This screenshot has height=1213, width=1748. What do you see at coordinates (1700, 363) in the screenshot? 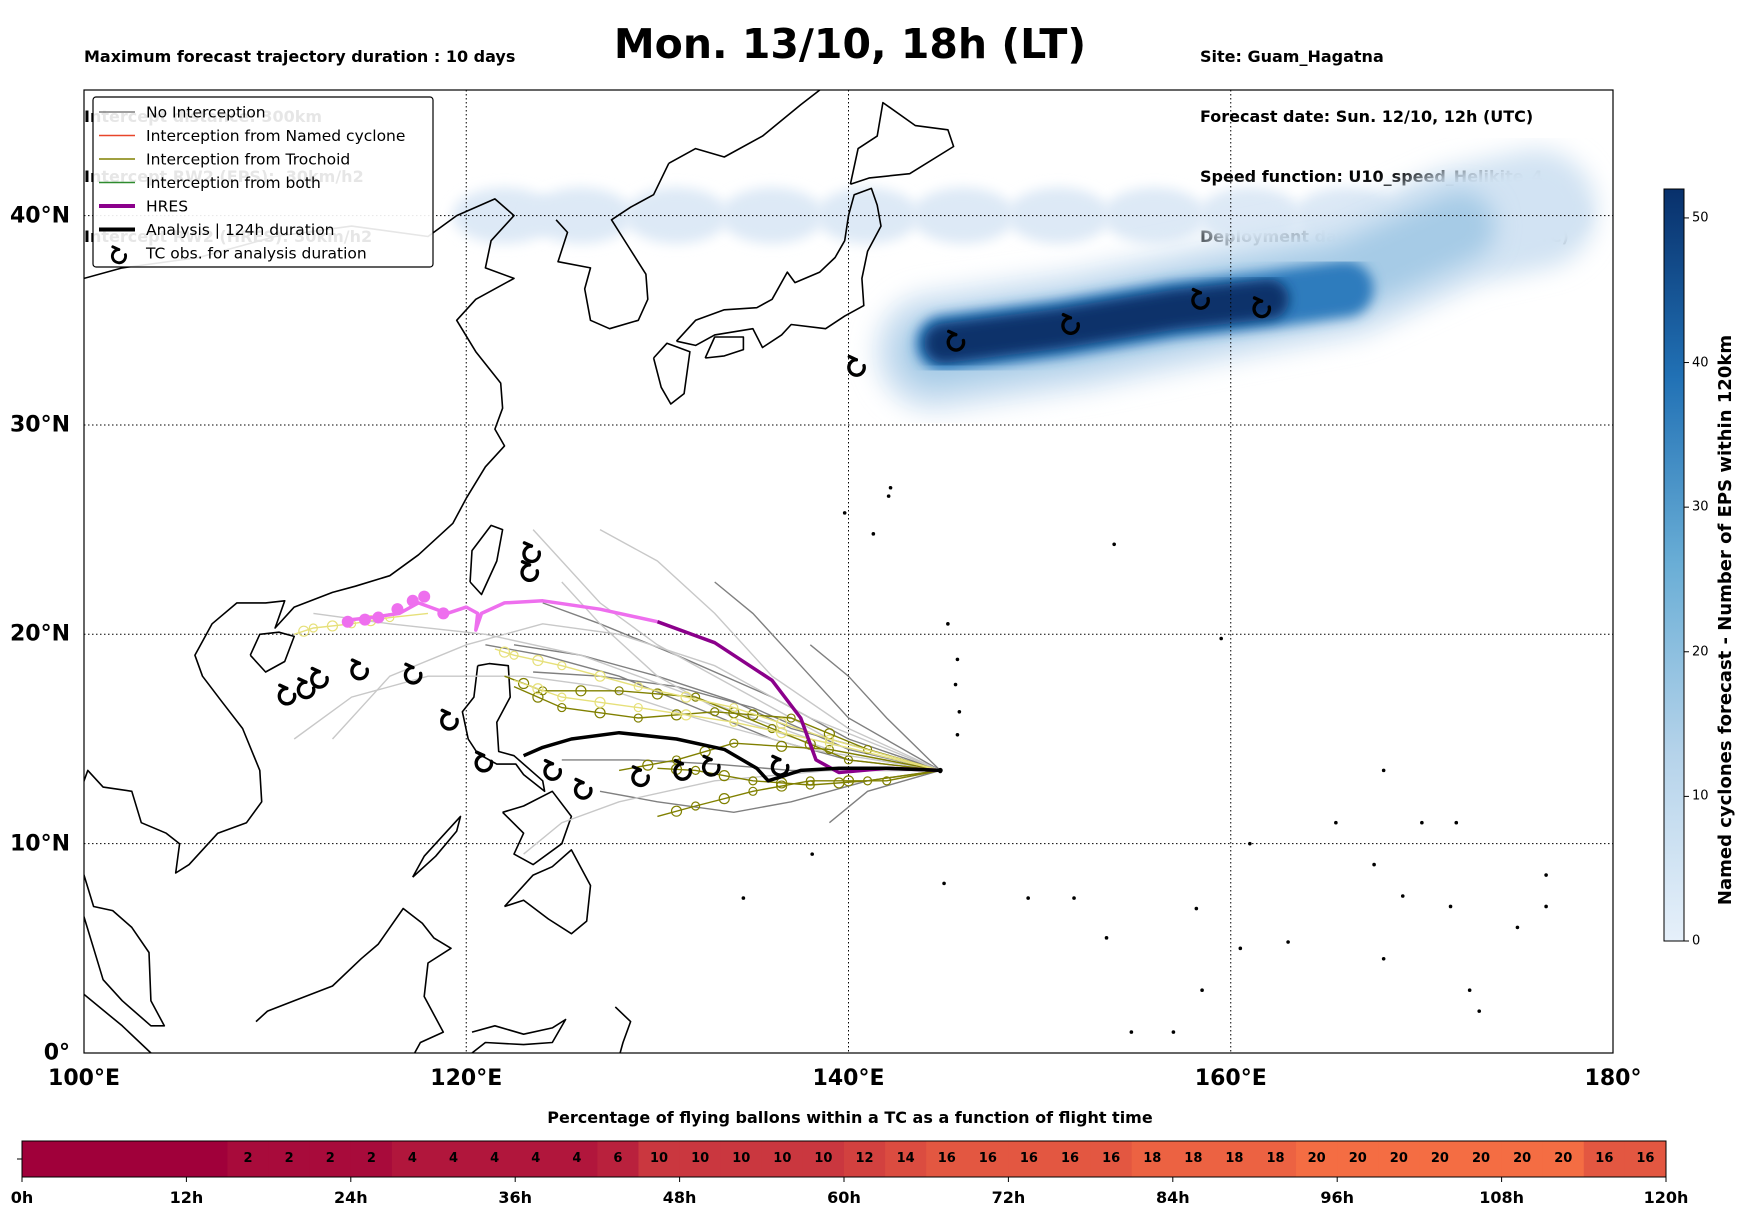
I see `colorbar-tick-label: 40` at bounding box center [1700, 363].